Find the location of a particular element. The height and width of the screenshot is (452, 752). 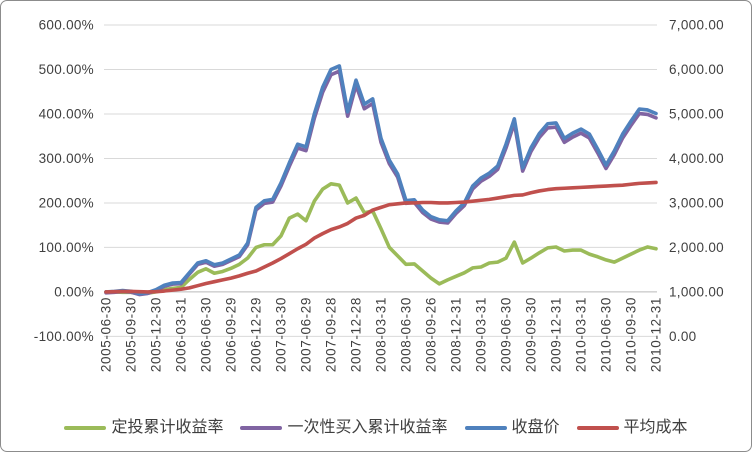

x-axis-tick-label: 2010-12-31 is located at coordinates (656, 334).